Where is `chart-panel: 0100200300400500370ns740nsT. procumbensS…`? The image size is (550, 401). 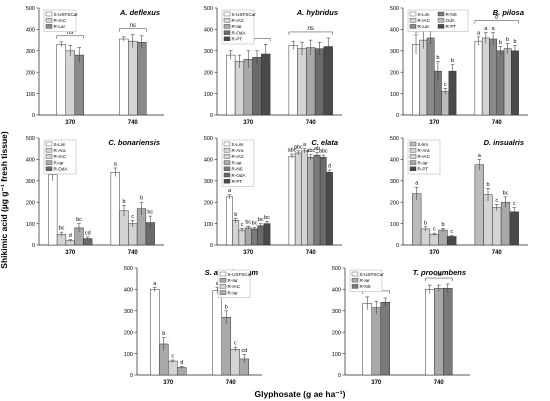 chart-panel: 0100200300400500370ns740nsT. procumbensS… is located at coordinates (401, 326).